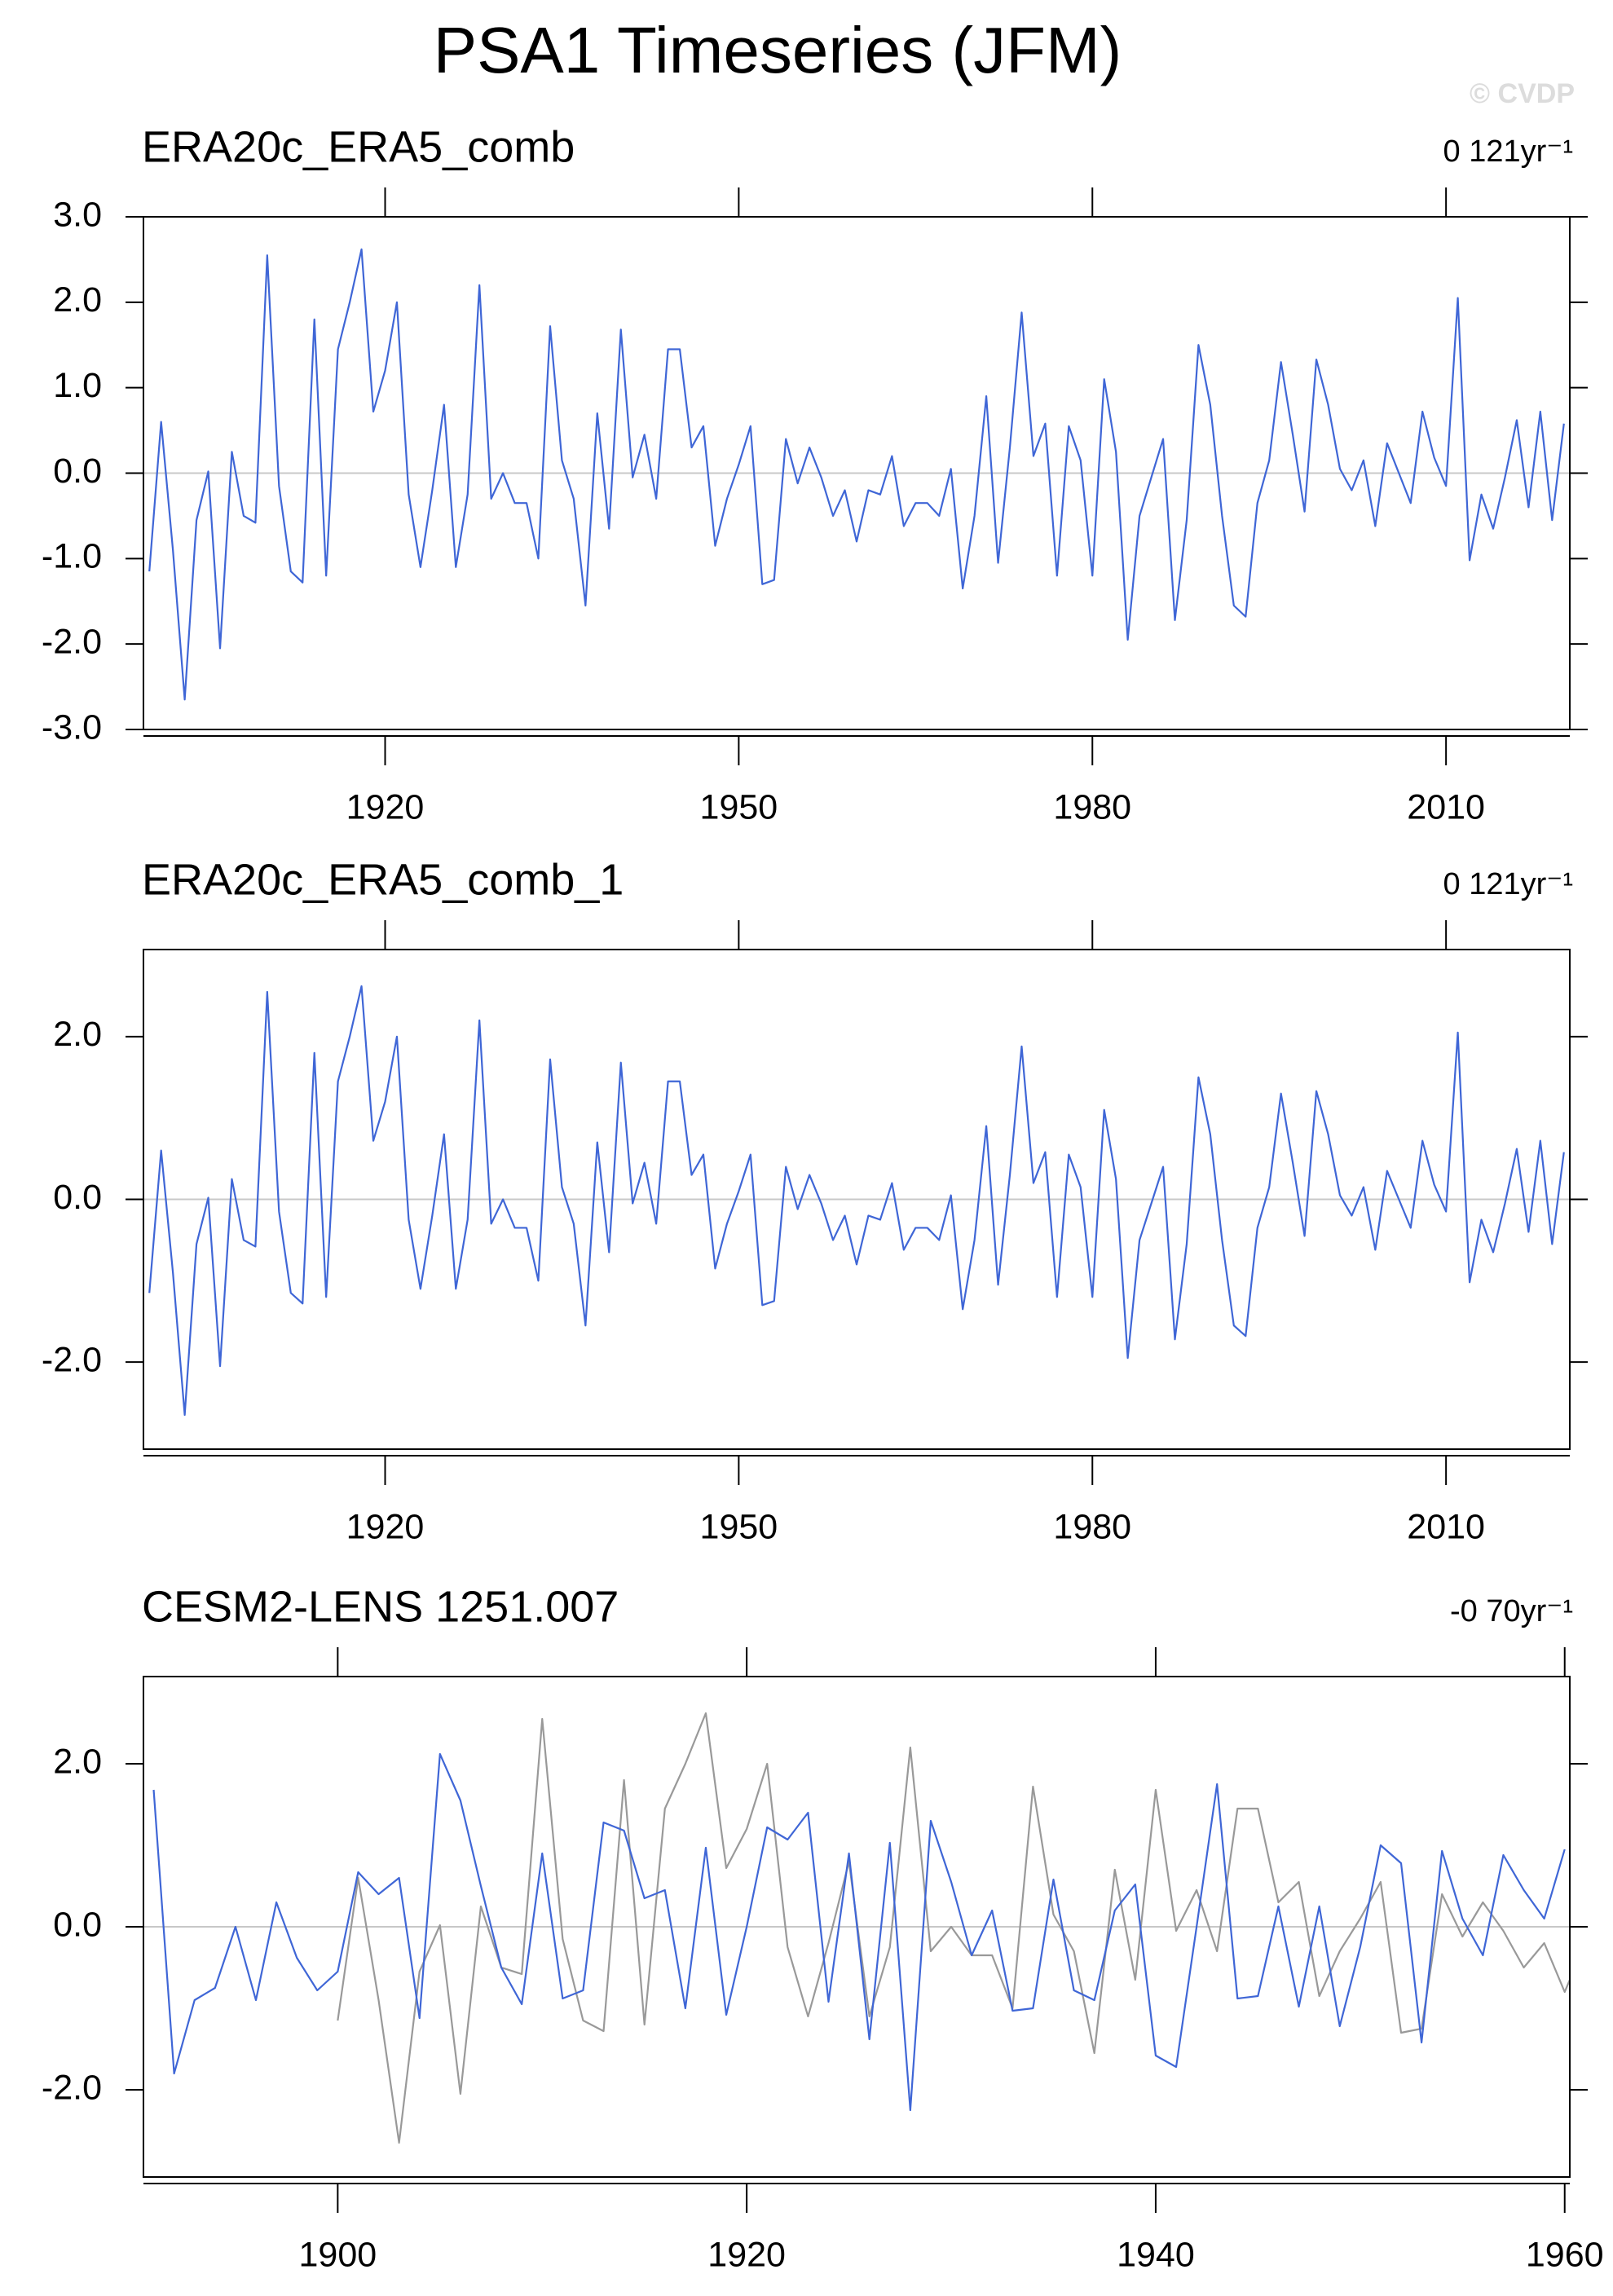 This screenshot has height=2296, width=1613. I want to click on watermark: © CVDP, so click(1522, 93).